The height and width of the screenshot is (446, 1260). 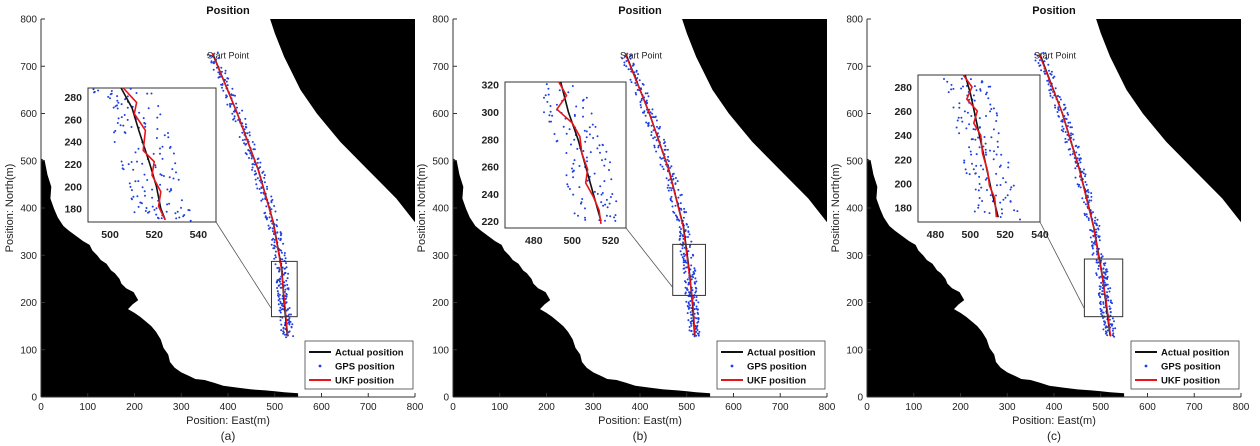 I want to click on inset-x-tick-label: 540, so click(x=1040, y=235).